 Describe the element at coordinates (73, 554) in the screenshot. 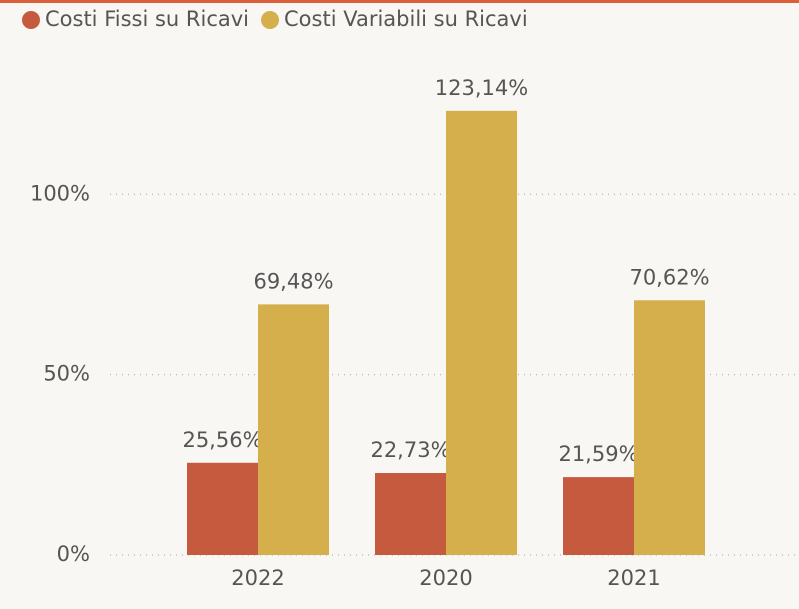

I see `y-tick-label: 0%` at that location.